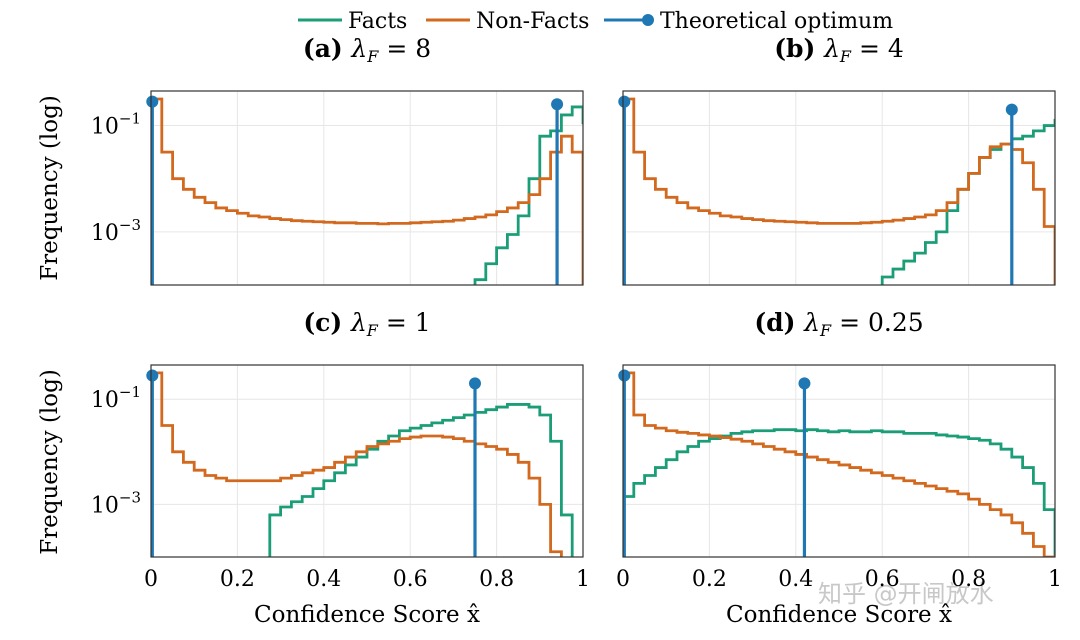  What do you see at coordinates (404, 322) in the screenshot?
I see `panel-title-value: = 1` at bounding box center [404, 322].